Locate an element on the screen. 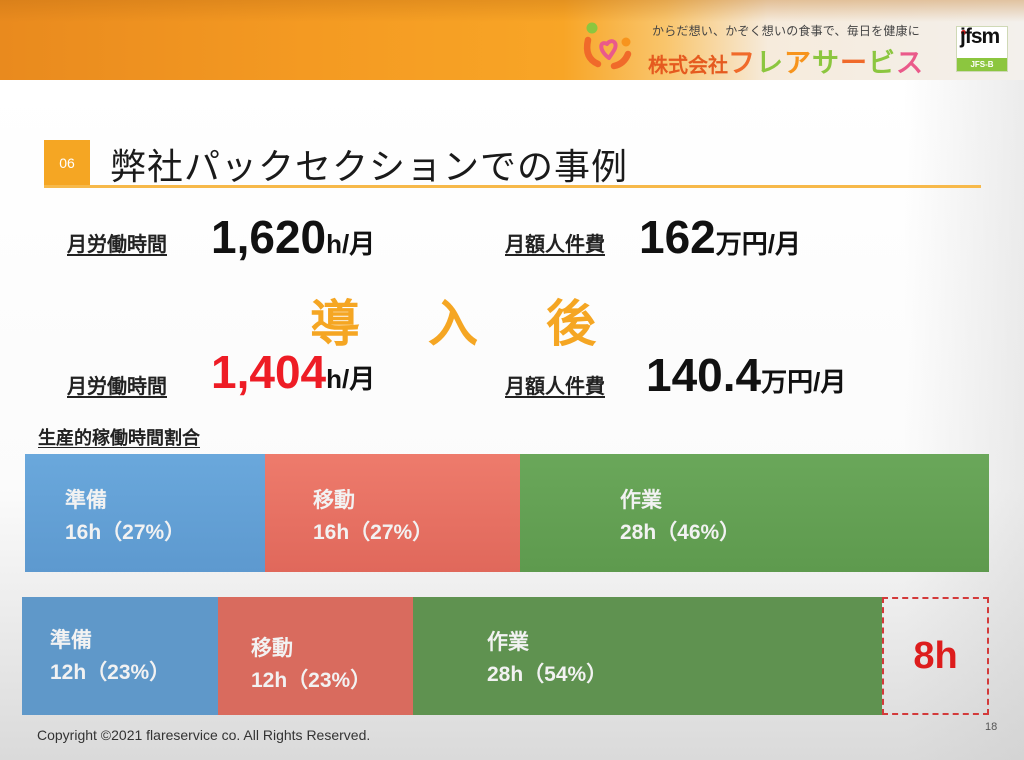  section-divider is located at coordinates (512, 186).